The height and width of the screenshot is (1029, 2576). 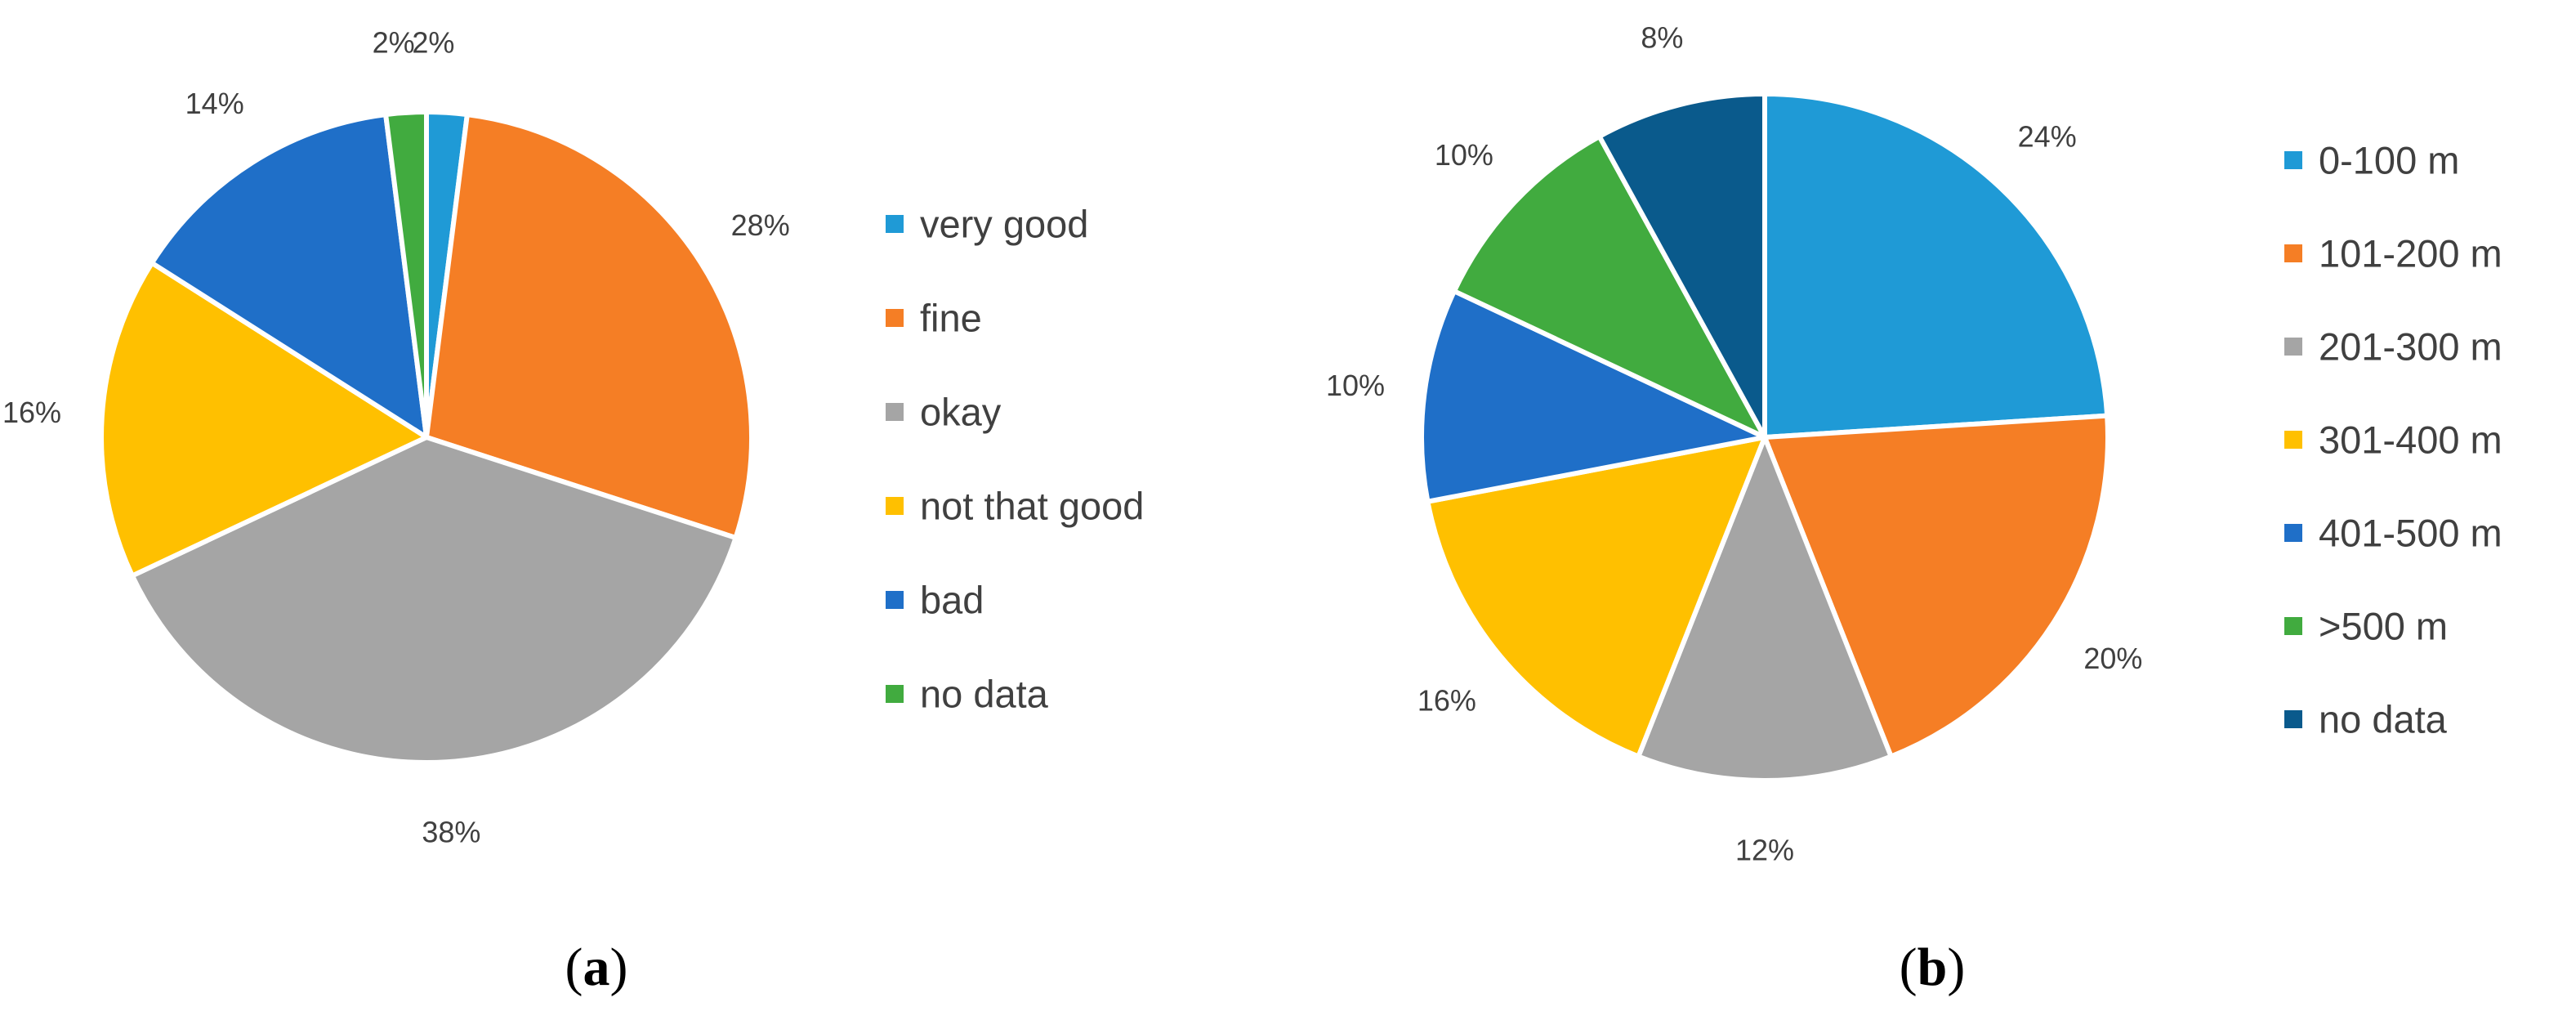 What do you see at coordinates (1596, 597) in the screenshot?
I see `pie-slice-b-301-400-m` at bounding box center [1596, 597].